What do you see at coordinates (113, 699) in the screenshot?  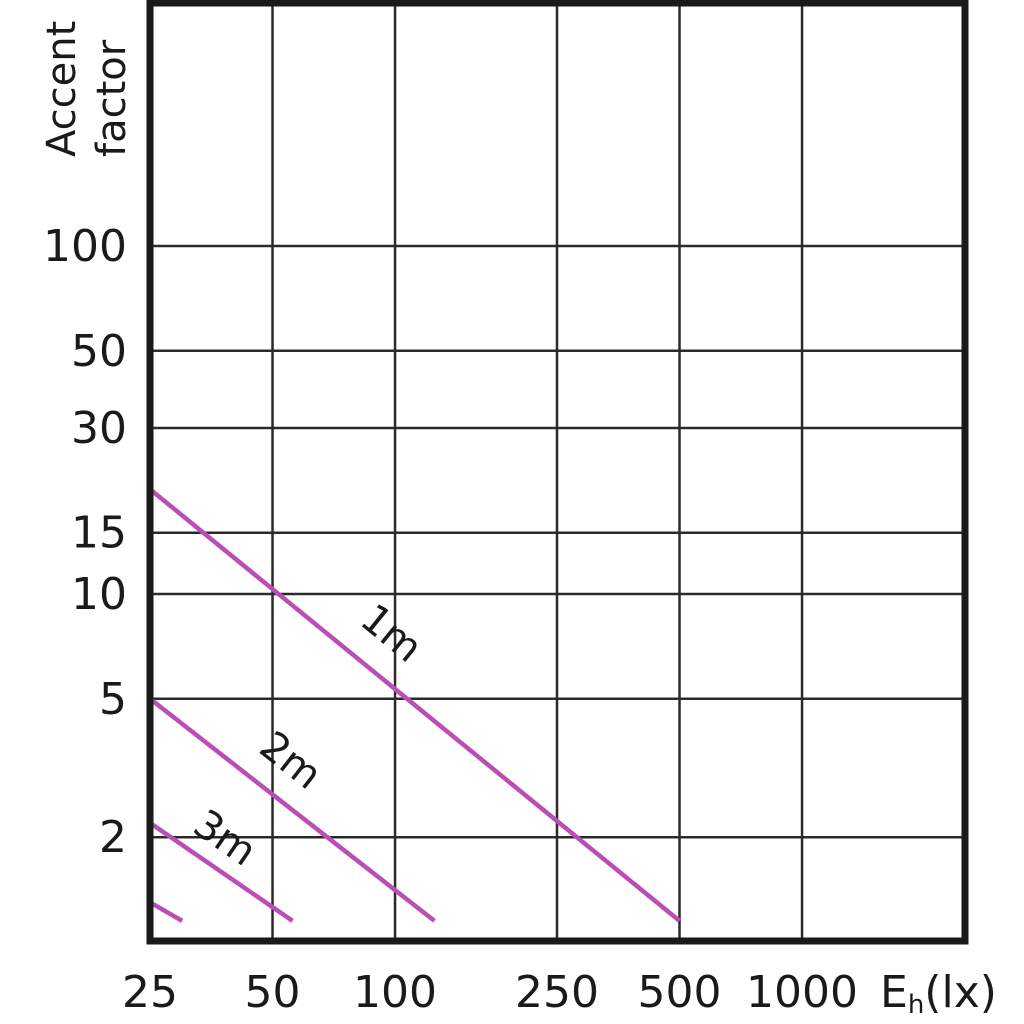 I see `y-tick-label: 5` at bounding box center [113, 699].